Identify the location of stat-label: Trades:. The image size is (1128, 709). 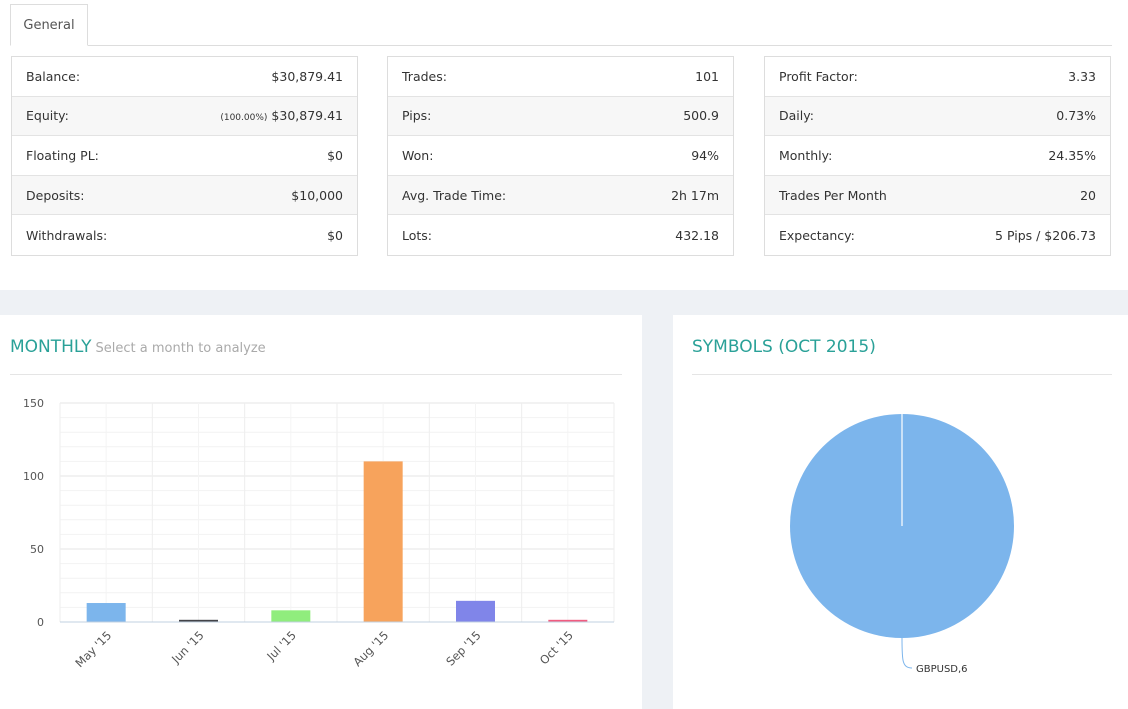
(424, 76).